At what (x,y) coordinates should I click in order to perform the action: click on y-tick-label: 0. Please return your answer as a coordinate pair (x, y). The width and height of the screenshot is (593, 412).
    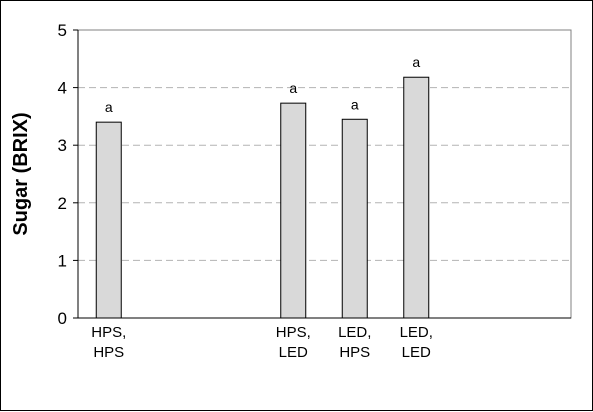
    Looking at the image, I should click on (62, 318).